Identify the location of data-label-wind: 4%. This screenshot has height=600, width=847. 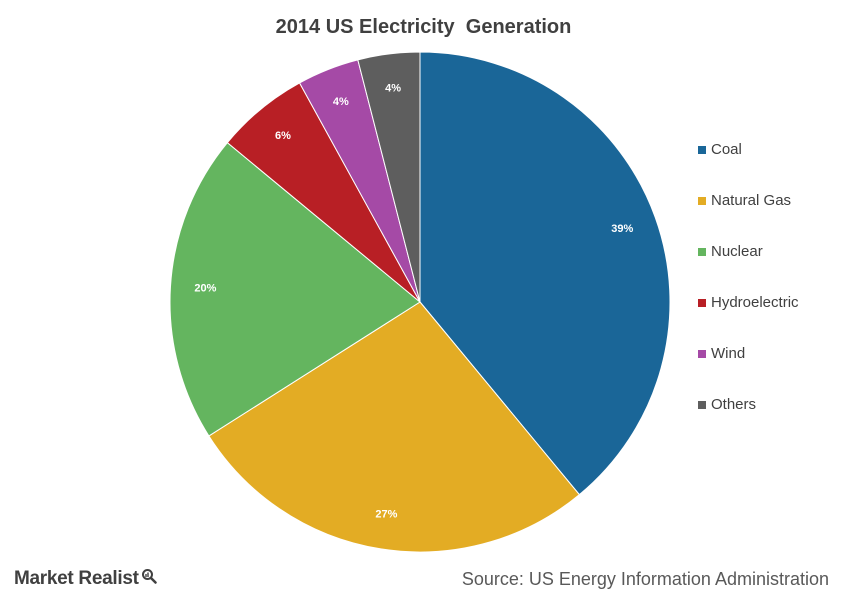
(341, 102).